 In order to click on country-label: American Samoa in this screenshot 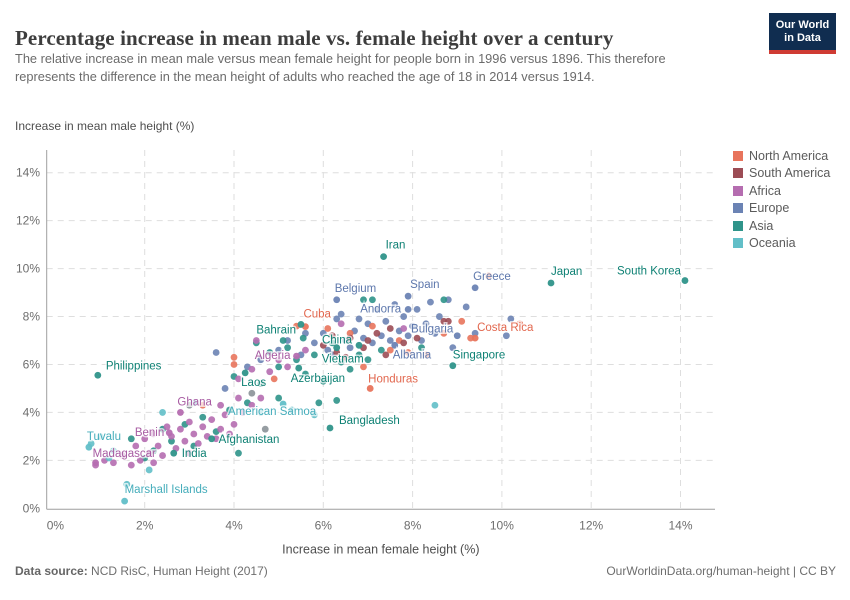, I will do `click(273, 412)`.